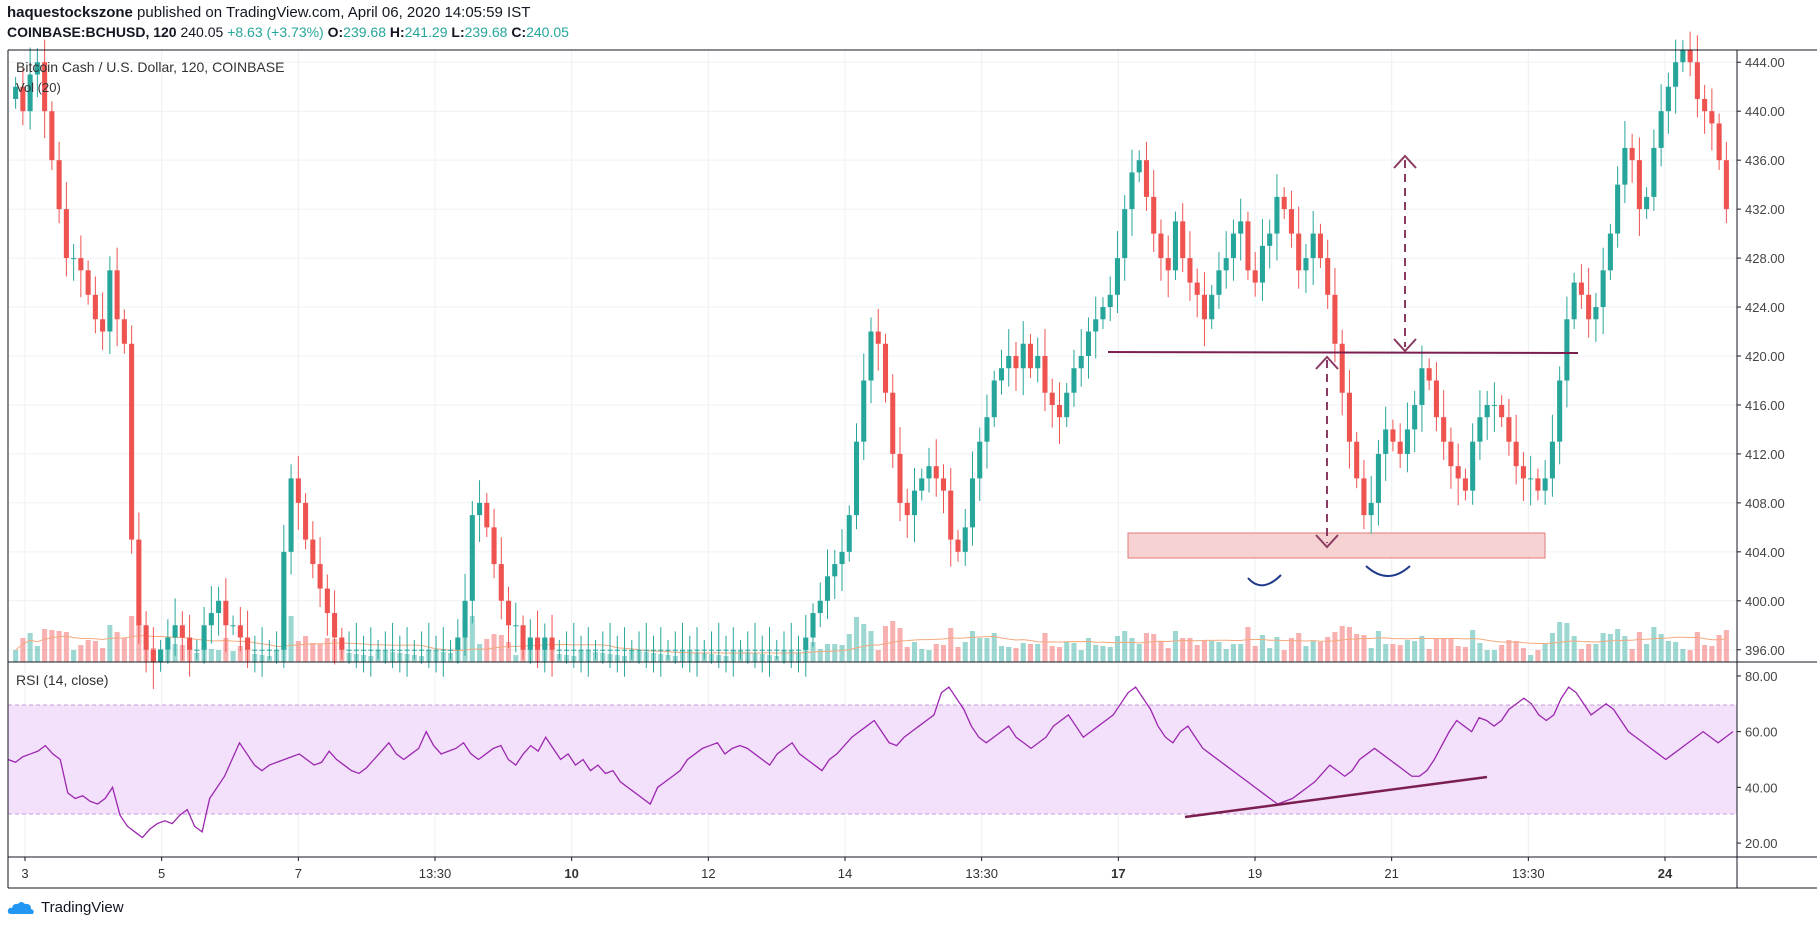  Describe the element at coordinates (1761, 787) in the screenshot. I see `rsi-tick-label: 40.00` at that location.